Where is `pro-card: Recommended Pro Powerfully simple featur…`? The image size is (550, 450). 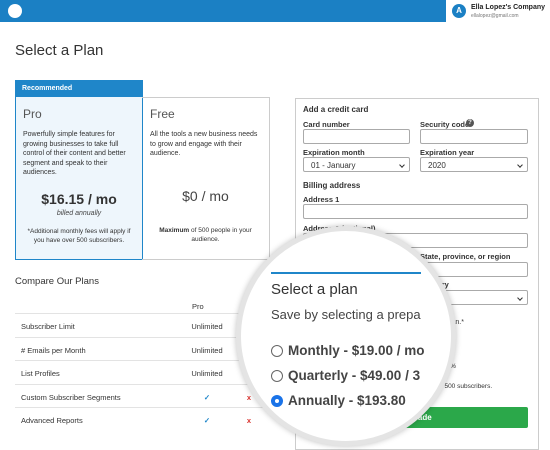
pro-card: Recommended Pro Powerfully simple featur… is located at coordinates (79, 170).